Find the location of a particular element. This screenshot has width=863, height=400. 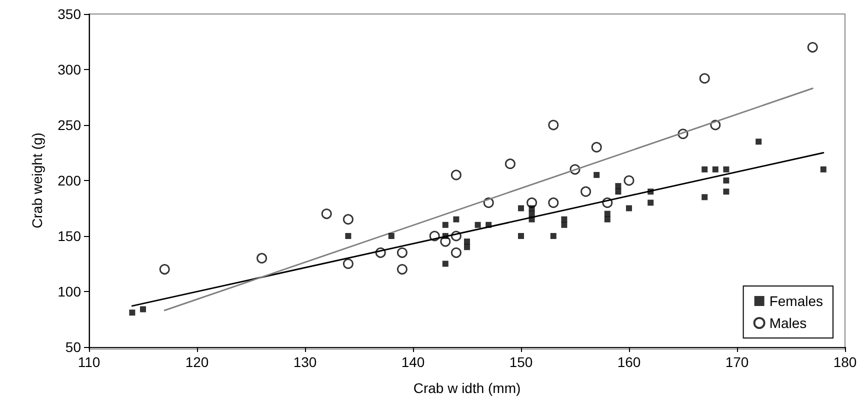

x-axis-title: Crab w idth (mm) is located at coordinates (467, 388).